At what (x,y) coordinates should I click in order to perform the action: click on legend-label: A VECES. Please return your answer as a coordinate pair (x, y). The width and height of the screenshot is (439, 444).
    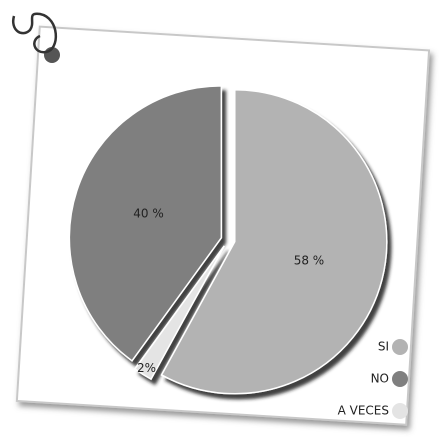
    Looking at the image, I should click on (363, 411).